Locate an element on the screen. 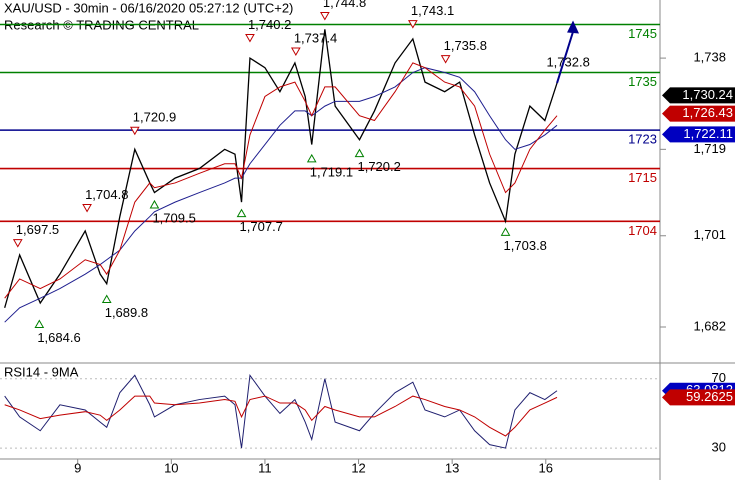 The image size is (735, 480). annotation-label: 1,707.7 is located at coordinates (261, 226).